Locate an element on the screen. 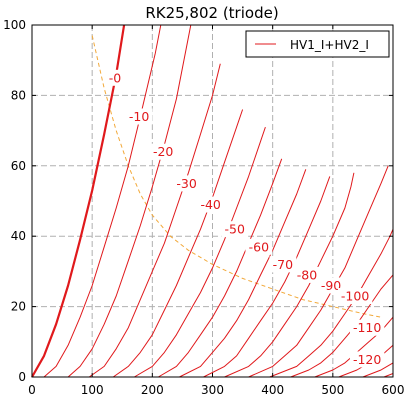 This screenshot has width=410, height=401. x-tick-label: 400 is located at coordinates (272, 390).